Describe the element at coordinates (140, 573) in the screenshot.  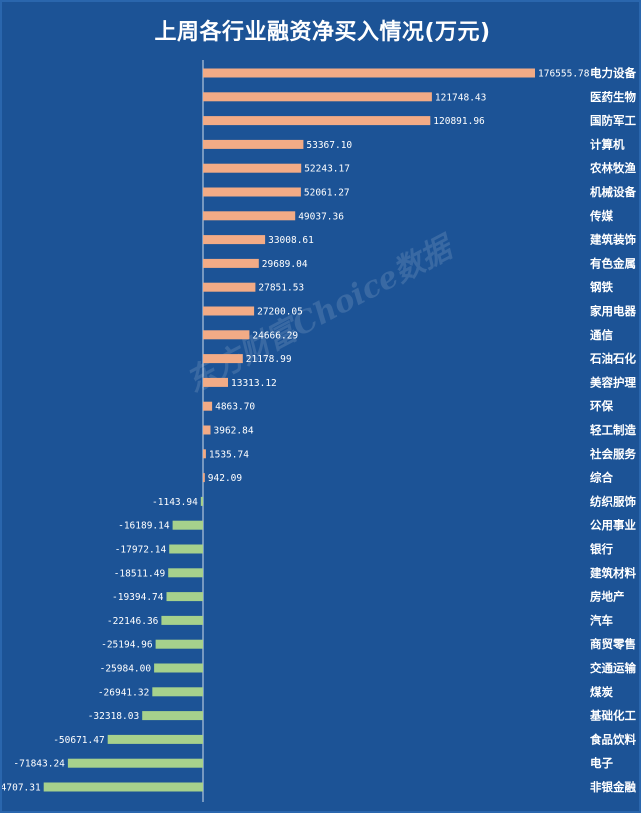
I see `value-label-21: -18511.49` at that location.